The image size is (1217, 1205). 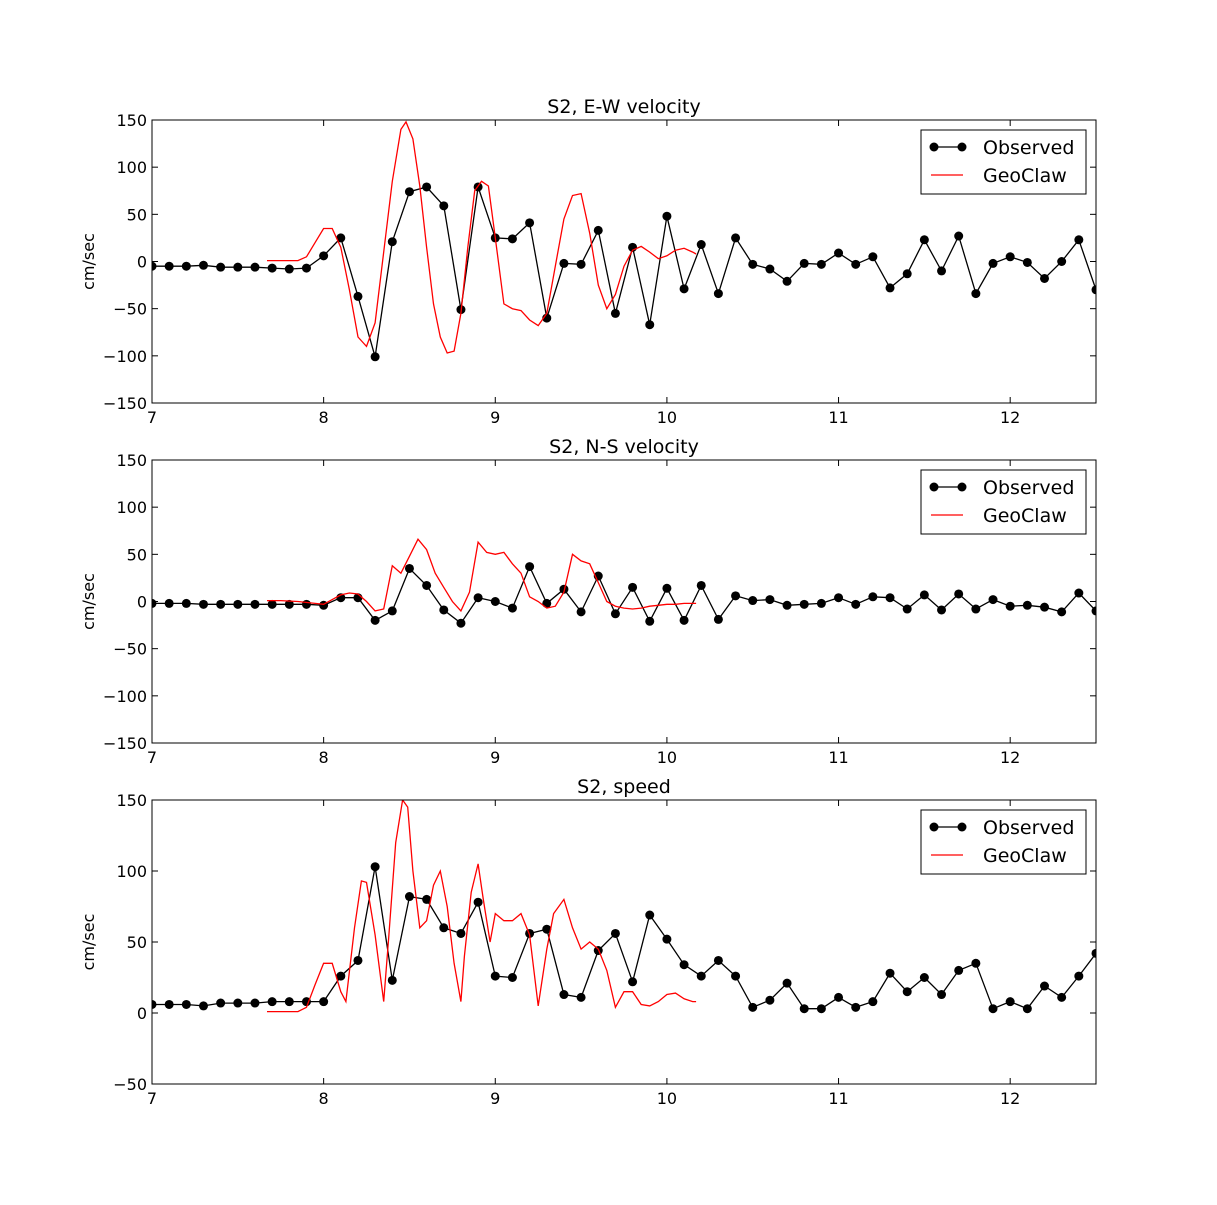 I want to click on y-tick-label: 0, so click(x=142, y=1013).